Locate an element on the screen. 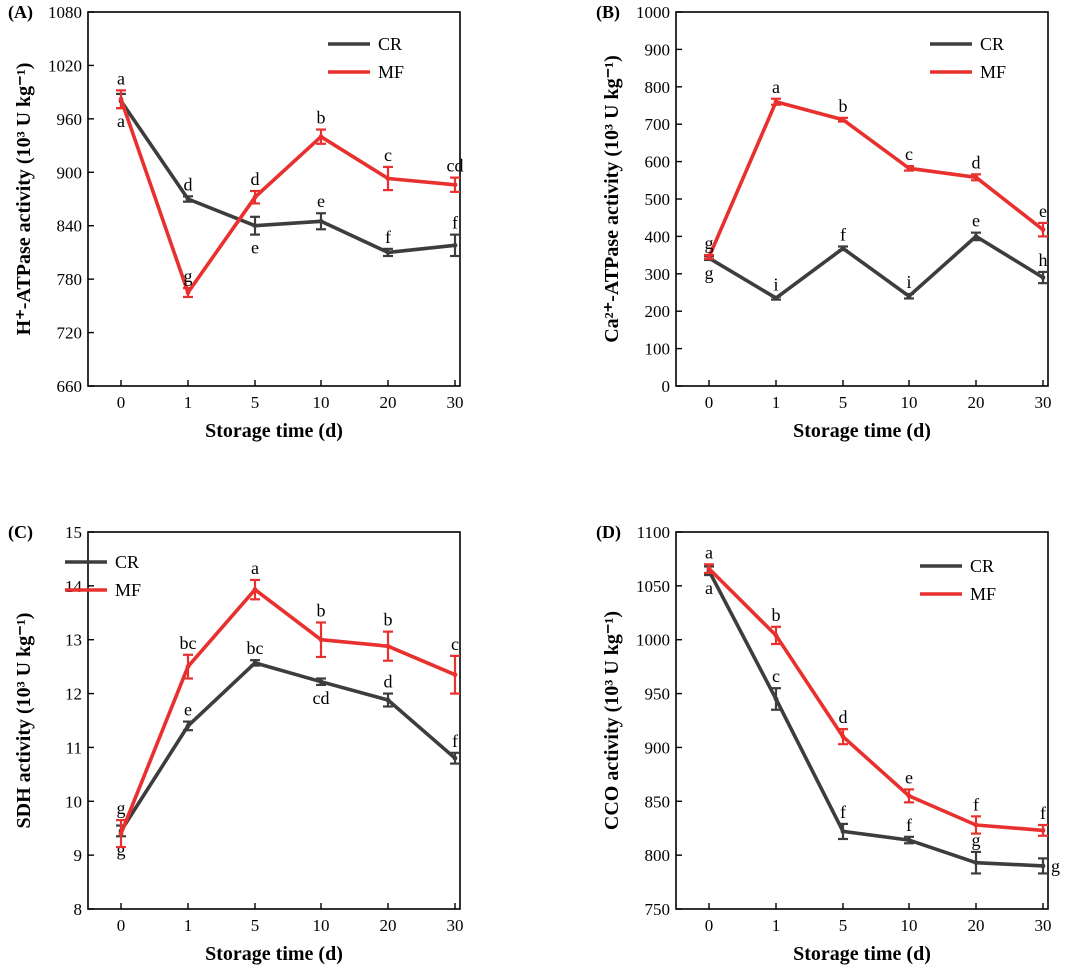 This screenshot has width=1080, height=967. legend-label: MF is located at coordinates (128, 590).